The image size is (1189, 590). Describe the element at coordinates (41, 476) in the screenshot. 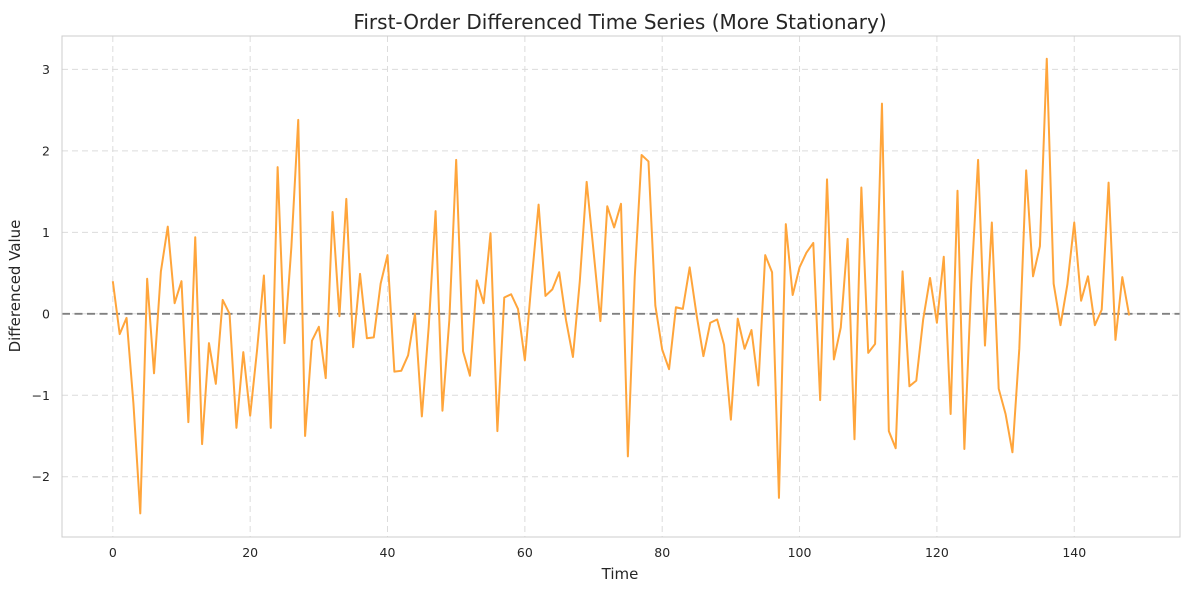

I see `y-tick-label: −2` at that location.